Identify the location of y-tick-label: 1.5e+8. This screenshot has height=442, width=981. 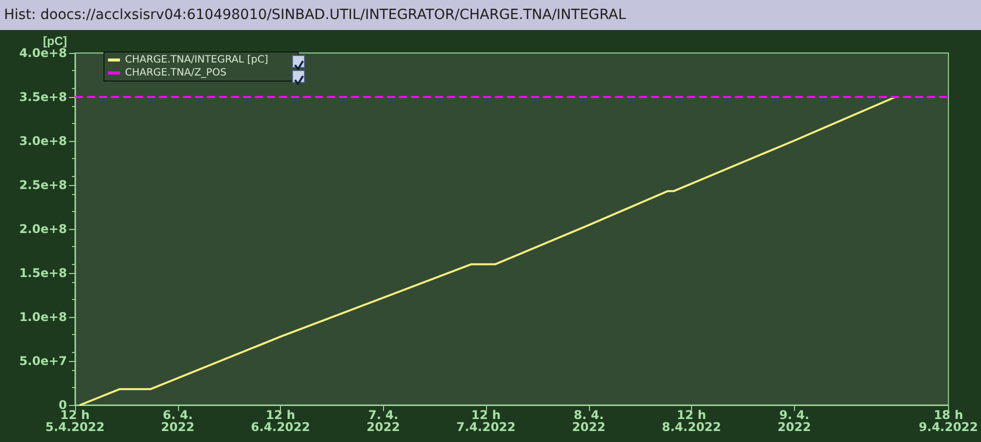
(43, 273).